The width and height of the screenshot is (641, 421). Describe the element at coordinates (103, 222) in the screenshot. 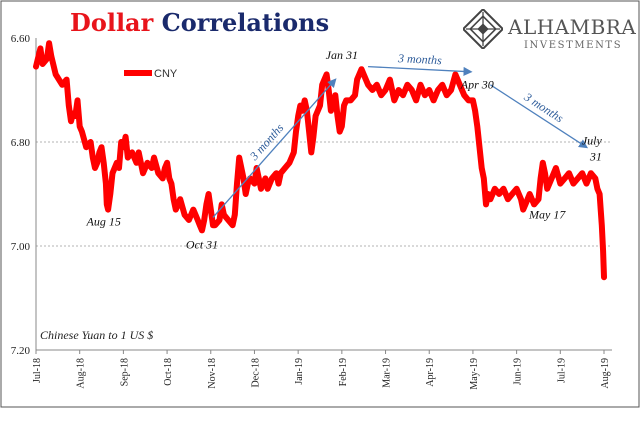

I see `annotation-0: Aug 15` at that location.